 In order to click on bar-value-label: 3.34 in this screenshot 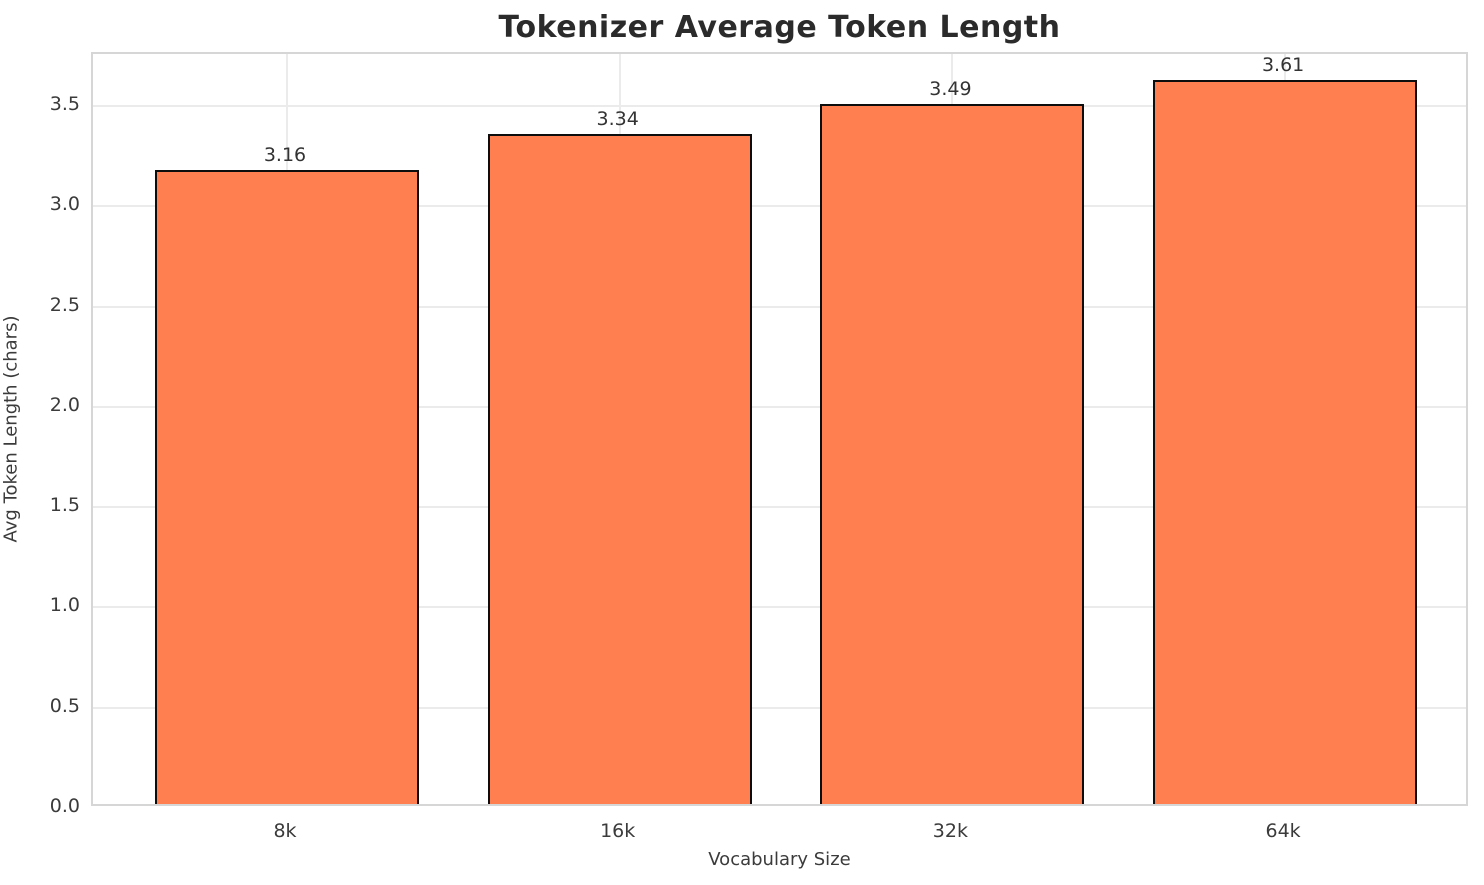, I will do `click(617, 119)`.